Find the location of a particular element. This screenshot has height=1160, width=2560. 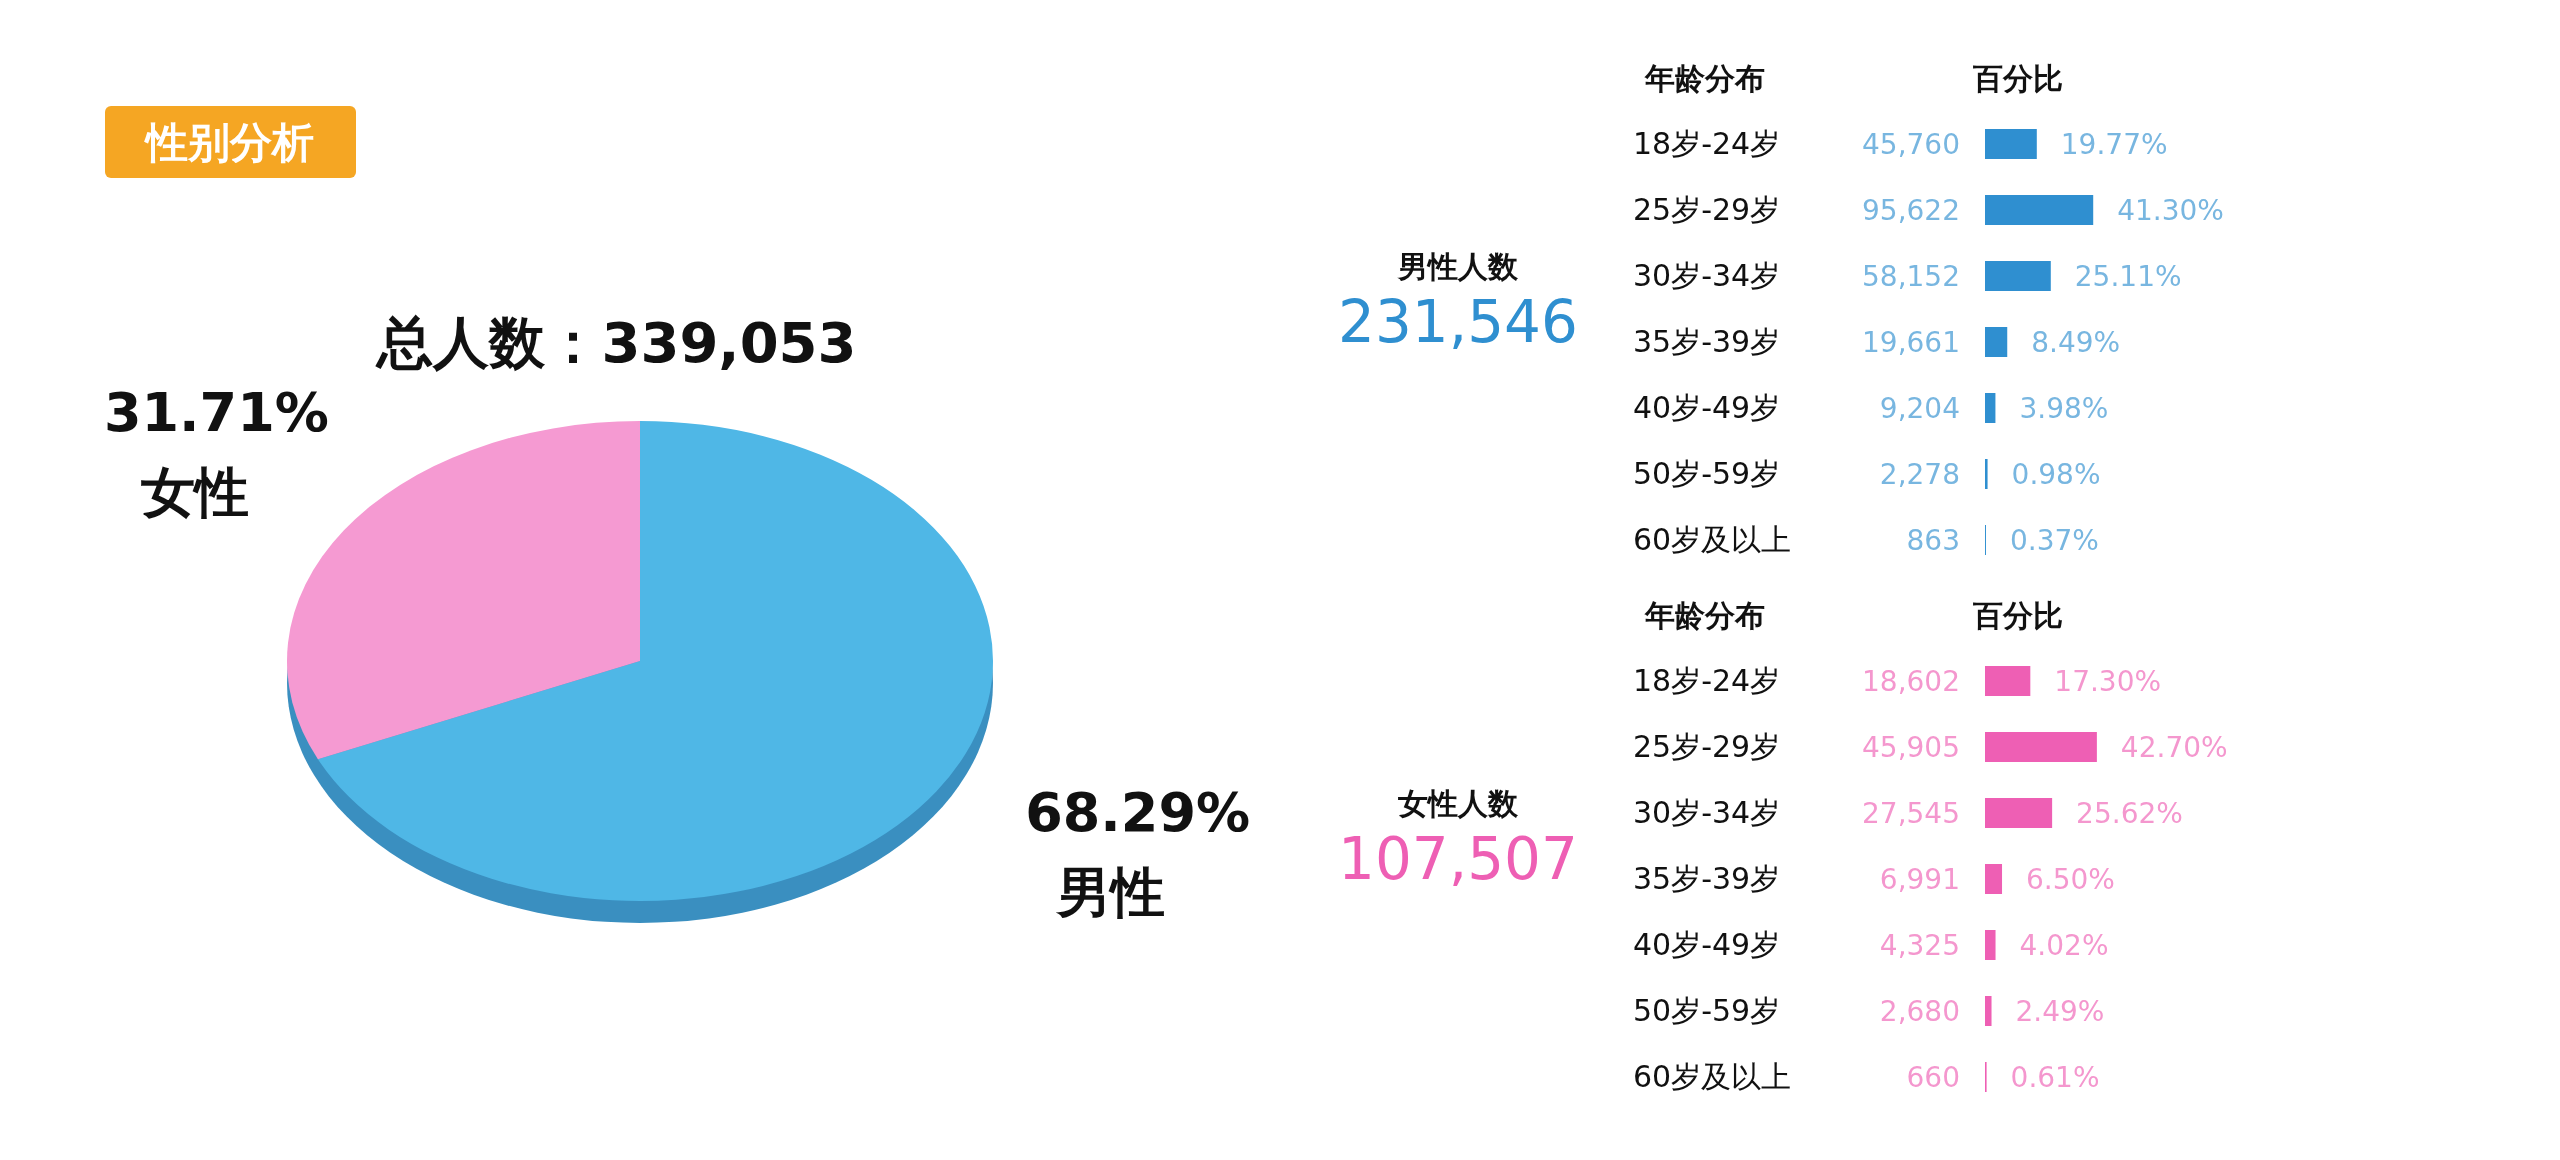

data-label: 41.30% is located at coordinates (2170, 210).